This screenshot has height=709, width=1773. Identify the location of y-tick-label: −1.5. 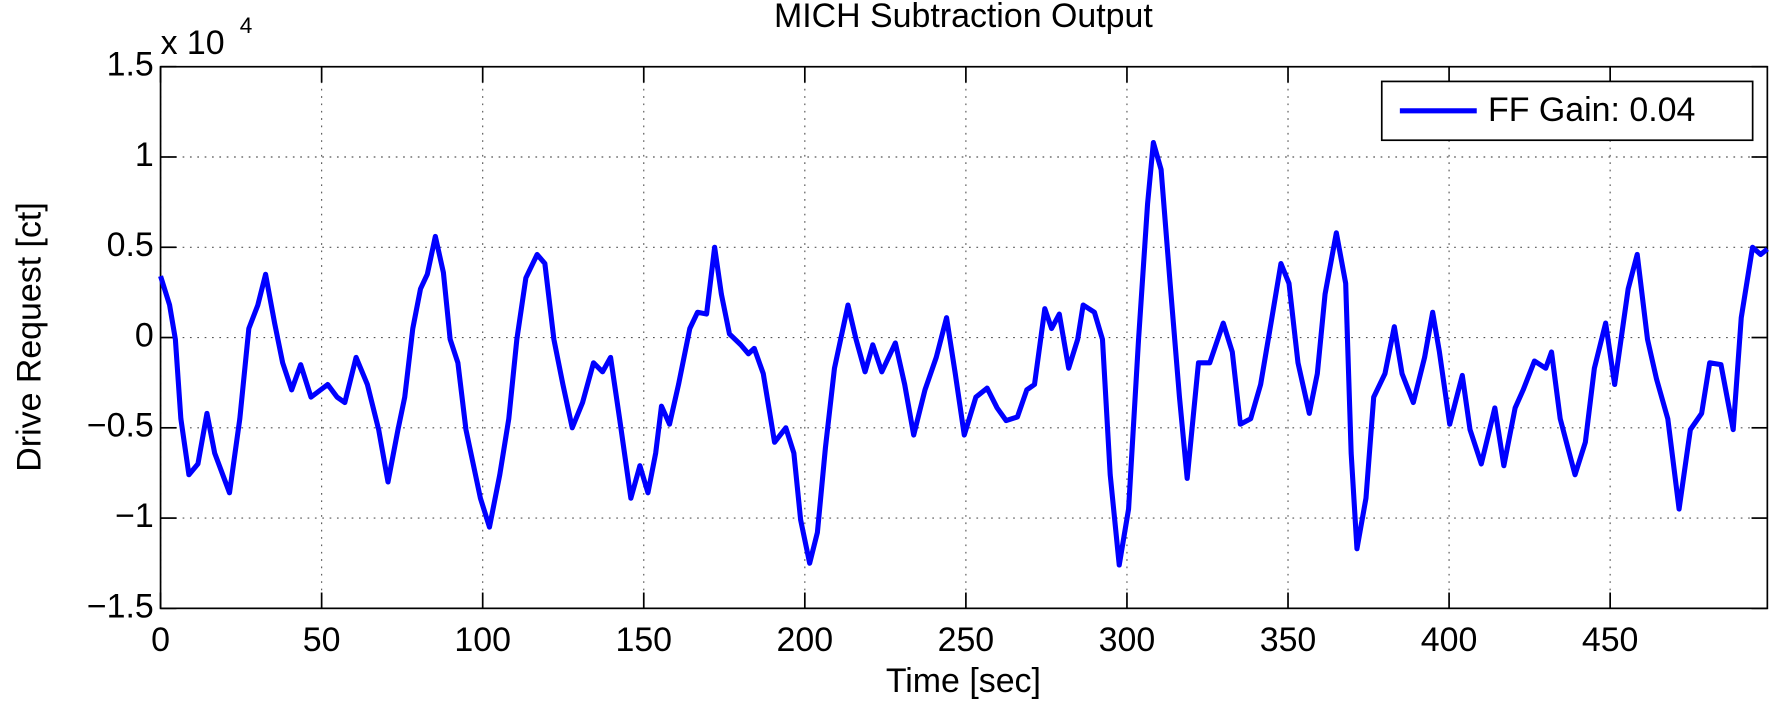
(120, 606).